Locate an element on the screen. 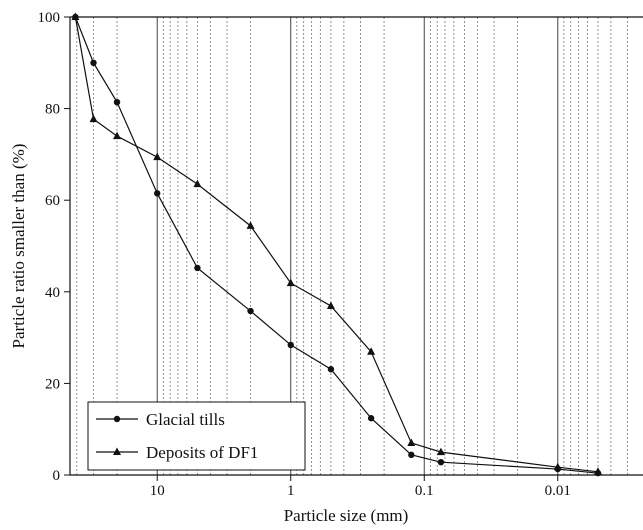 The height and width of the screenshot is (530, 643). y-tick-label: 80 is located at coordinates (52, 110).